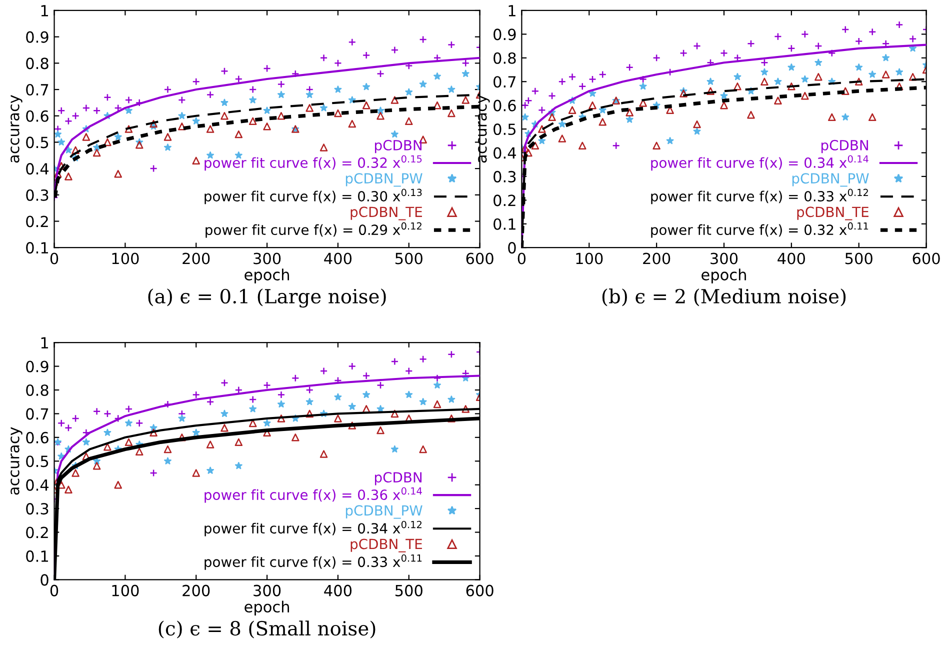 This screenshot has height=655, width=952. I want to click on legend-label: power fit curve f(x) = 0.33 x$^{0.12}$, so click(759, 196).